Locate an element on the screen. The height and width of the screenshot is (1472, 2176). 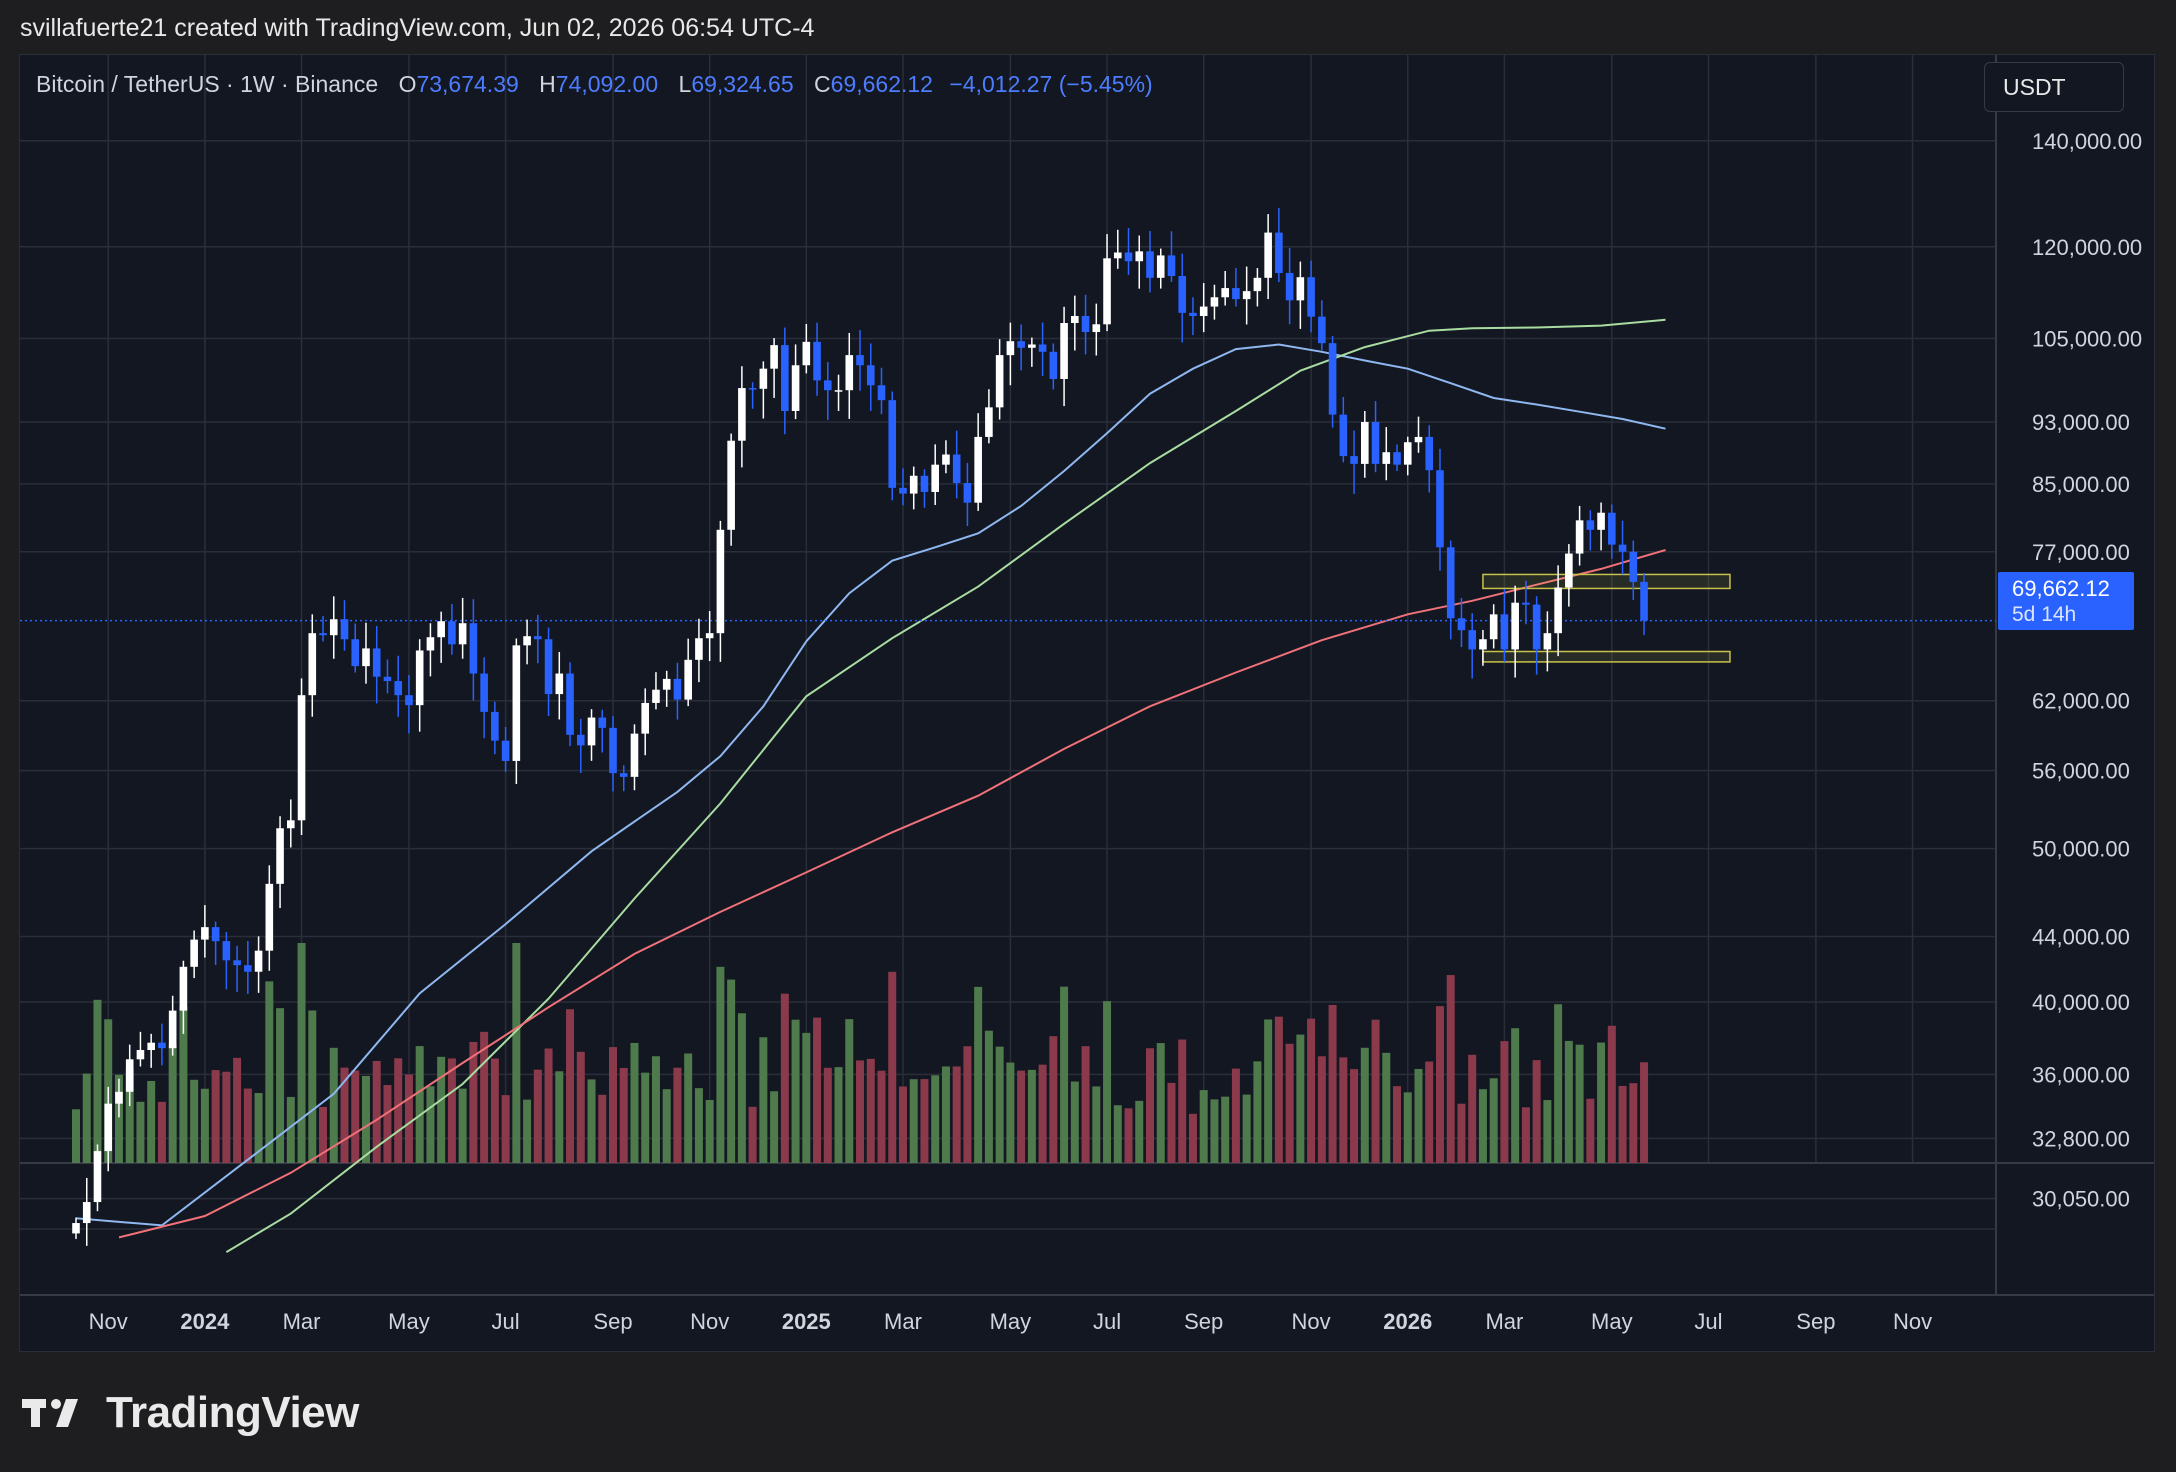
x-axis-tick-label: 2026 is located at coordinates (1407, 1321).